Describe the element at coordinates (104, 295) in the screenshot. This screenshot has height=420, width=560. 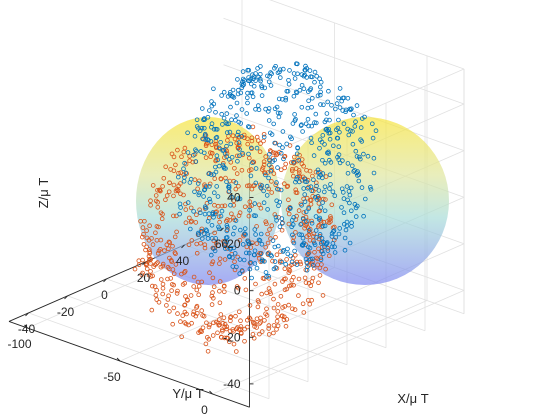
I see `x-tick-label: 0` at that location.